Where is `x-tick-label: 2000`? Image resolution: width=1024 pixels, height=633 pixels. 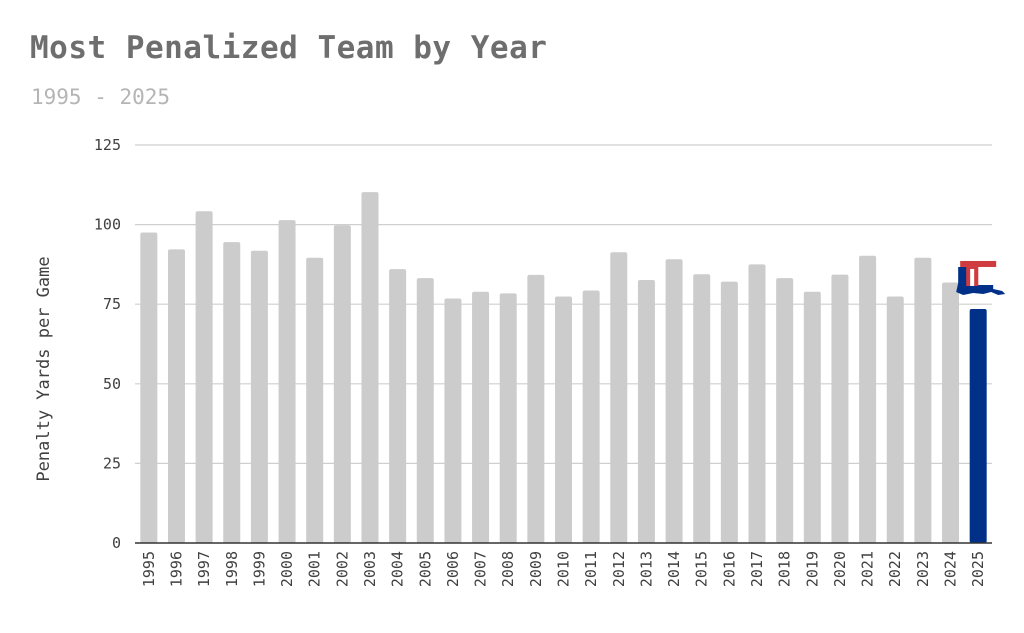 x-tick-label: 2000 is located at coordinates (287, 569).